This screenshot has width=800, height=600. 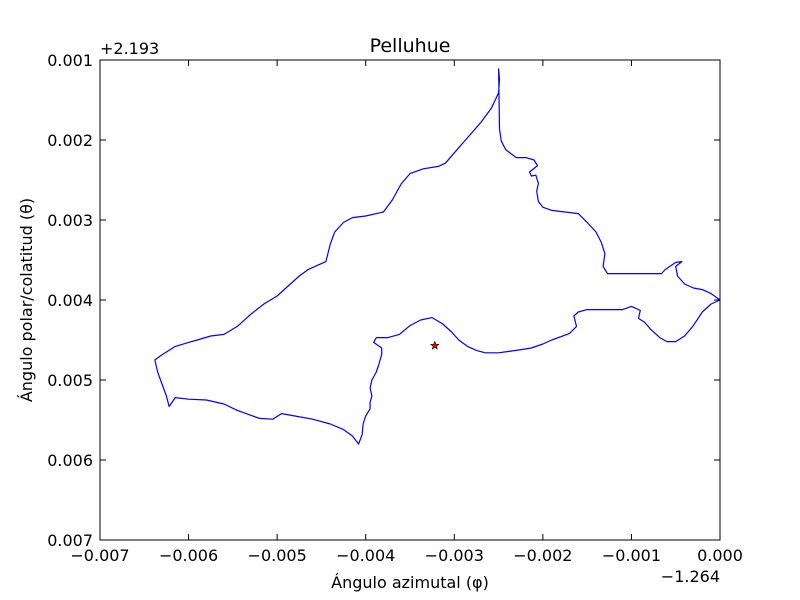 What do you see at coordinates (277, 555) in the screenshot?
I see `x-tick-label: −0.005` at bounding box center [277, 555].